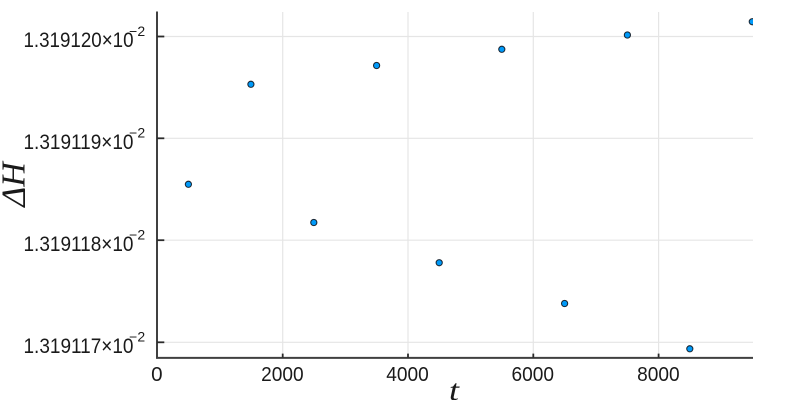  Describe the element at coordinates (407, 374) in the screenshot. I see `svg-text: 4000` at that location.